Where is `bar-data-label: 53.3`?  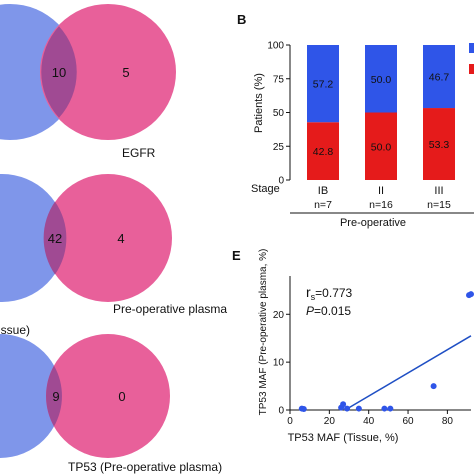 bar-data-label: 53.3 is located at coordinates (439, 145).